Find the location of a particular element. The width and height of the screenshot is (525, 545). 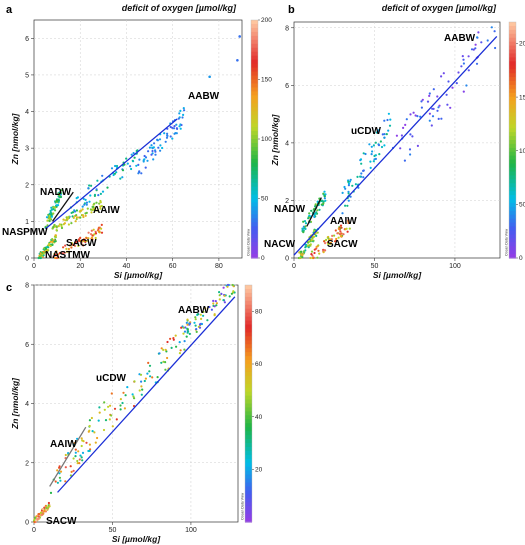

colorbar-tick-label: 0 is located at coordinates (263, 258).